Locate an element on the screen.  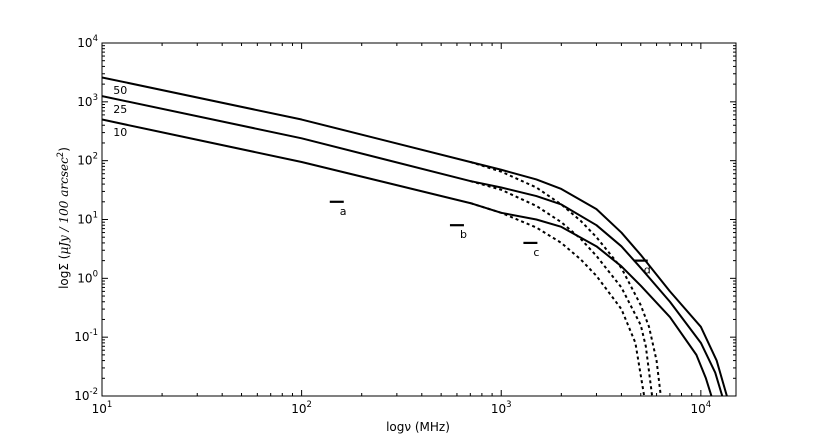
y-tick-label: 10⁰ is located at coordinates (87, 277).